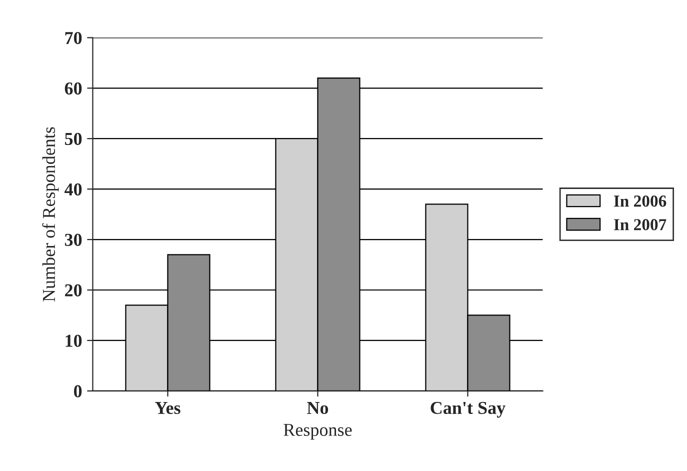 The width and height of the screenshot is (687, 471). I want to click on y-tick-label: 30, so click(73, 240).